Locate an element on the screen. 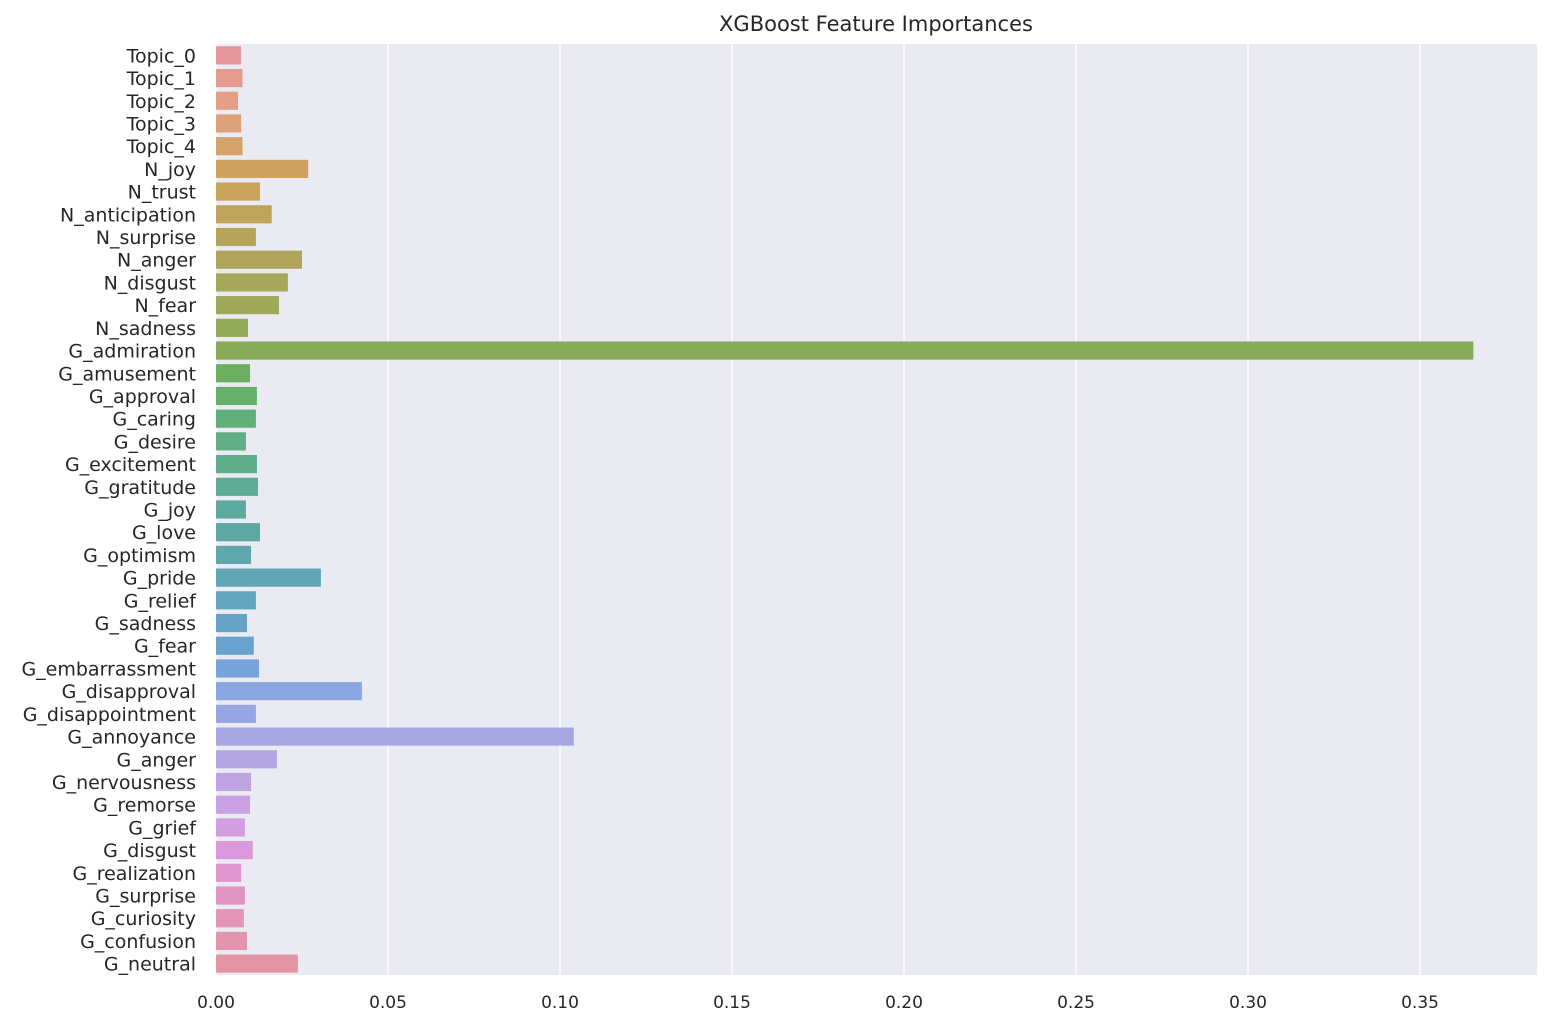 This screenshot has width=1550, height=1026. y-tick-label: G_realization is located at coordinates (134, 874).